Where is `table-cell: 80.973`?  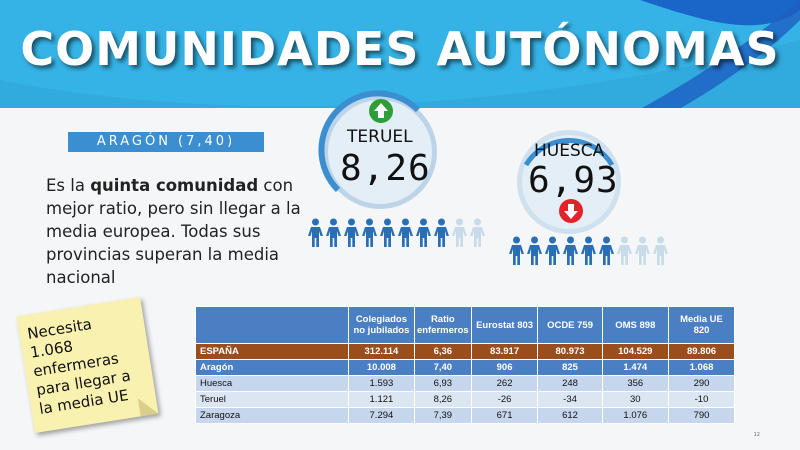 table-cell: 80.973 is located at coordinates (570, 351).